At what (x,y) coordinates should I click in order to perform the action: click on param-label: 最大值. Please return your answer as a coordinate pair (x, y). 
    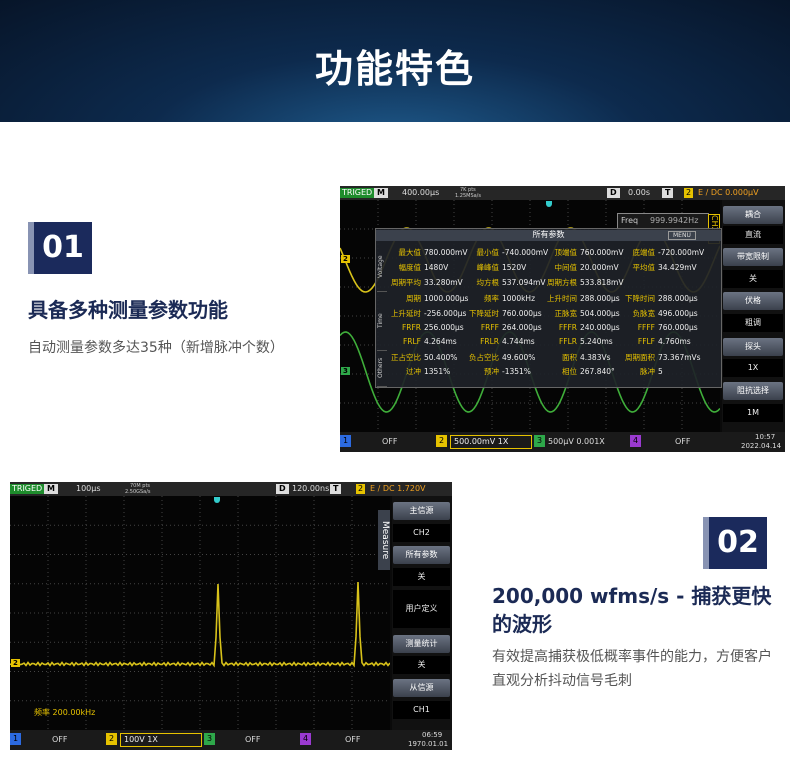
    Looking at the image, I should click on (410, 252).